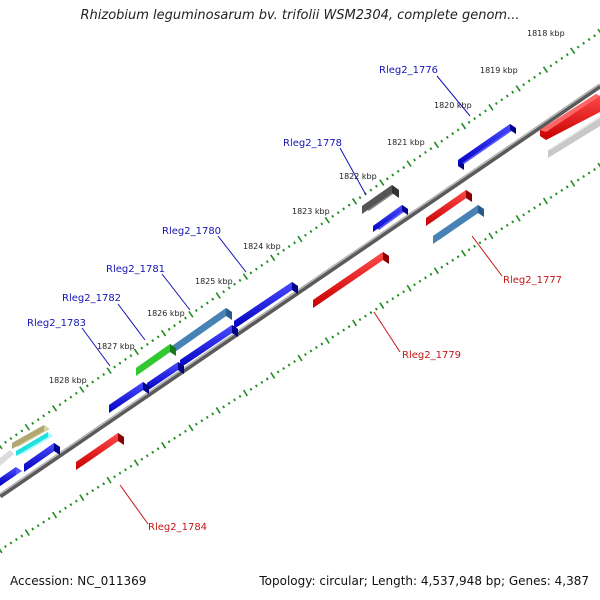 The height and width of the screenshot is (600, 600). I want to click on gene-gray, so click(380, 199).